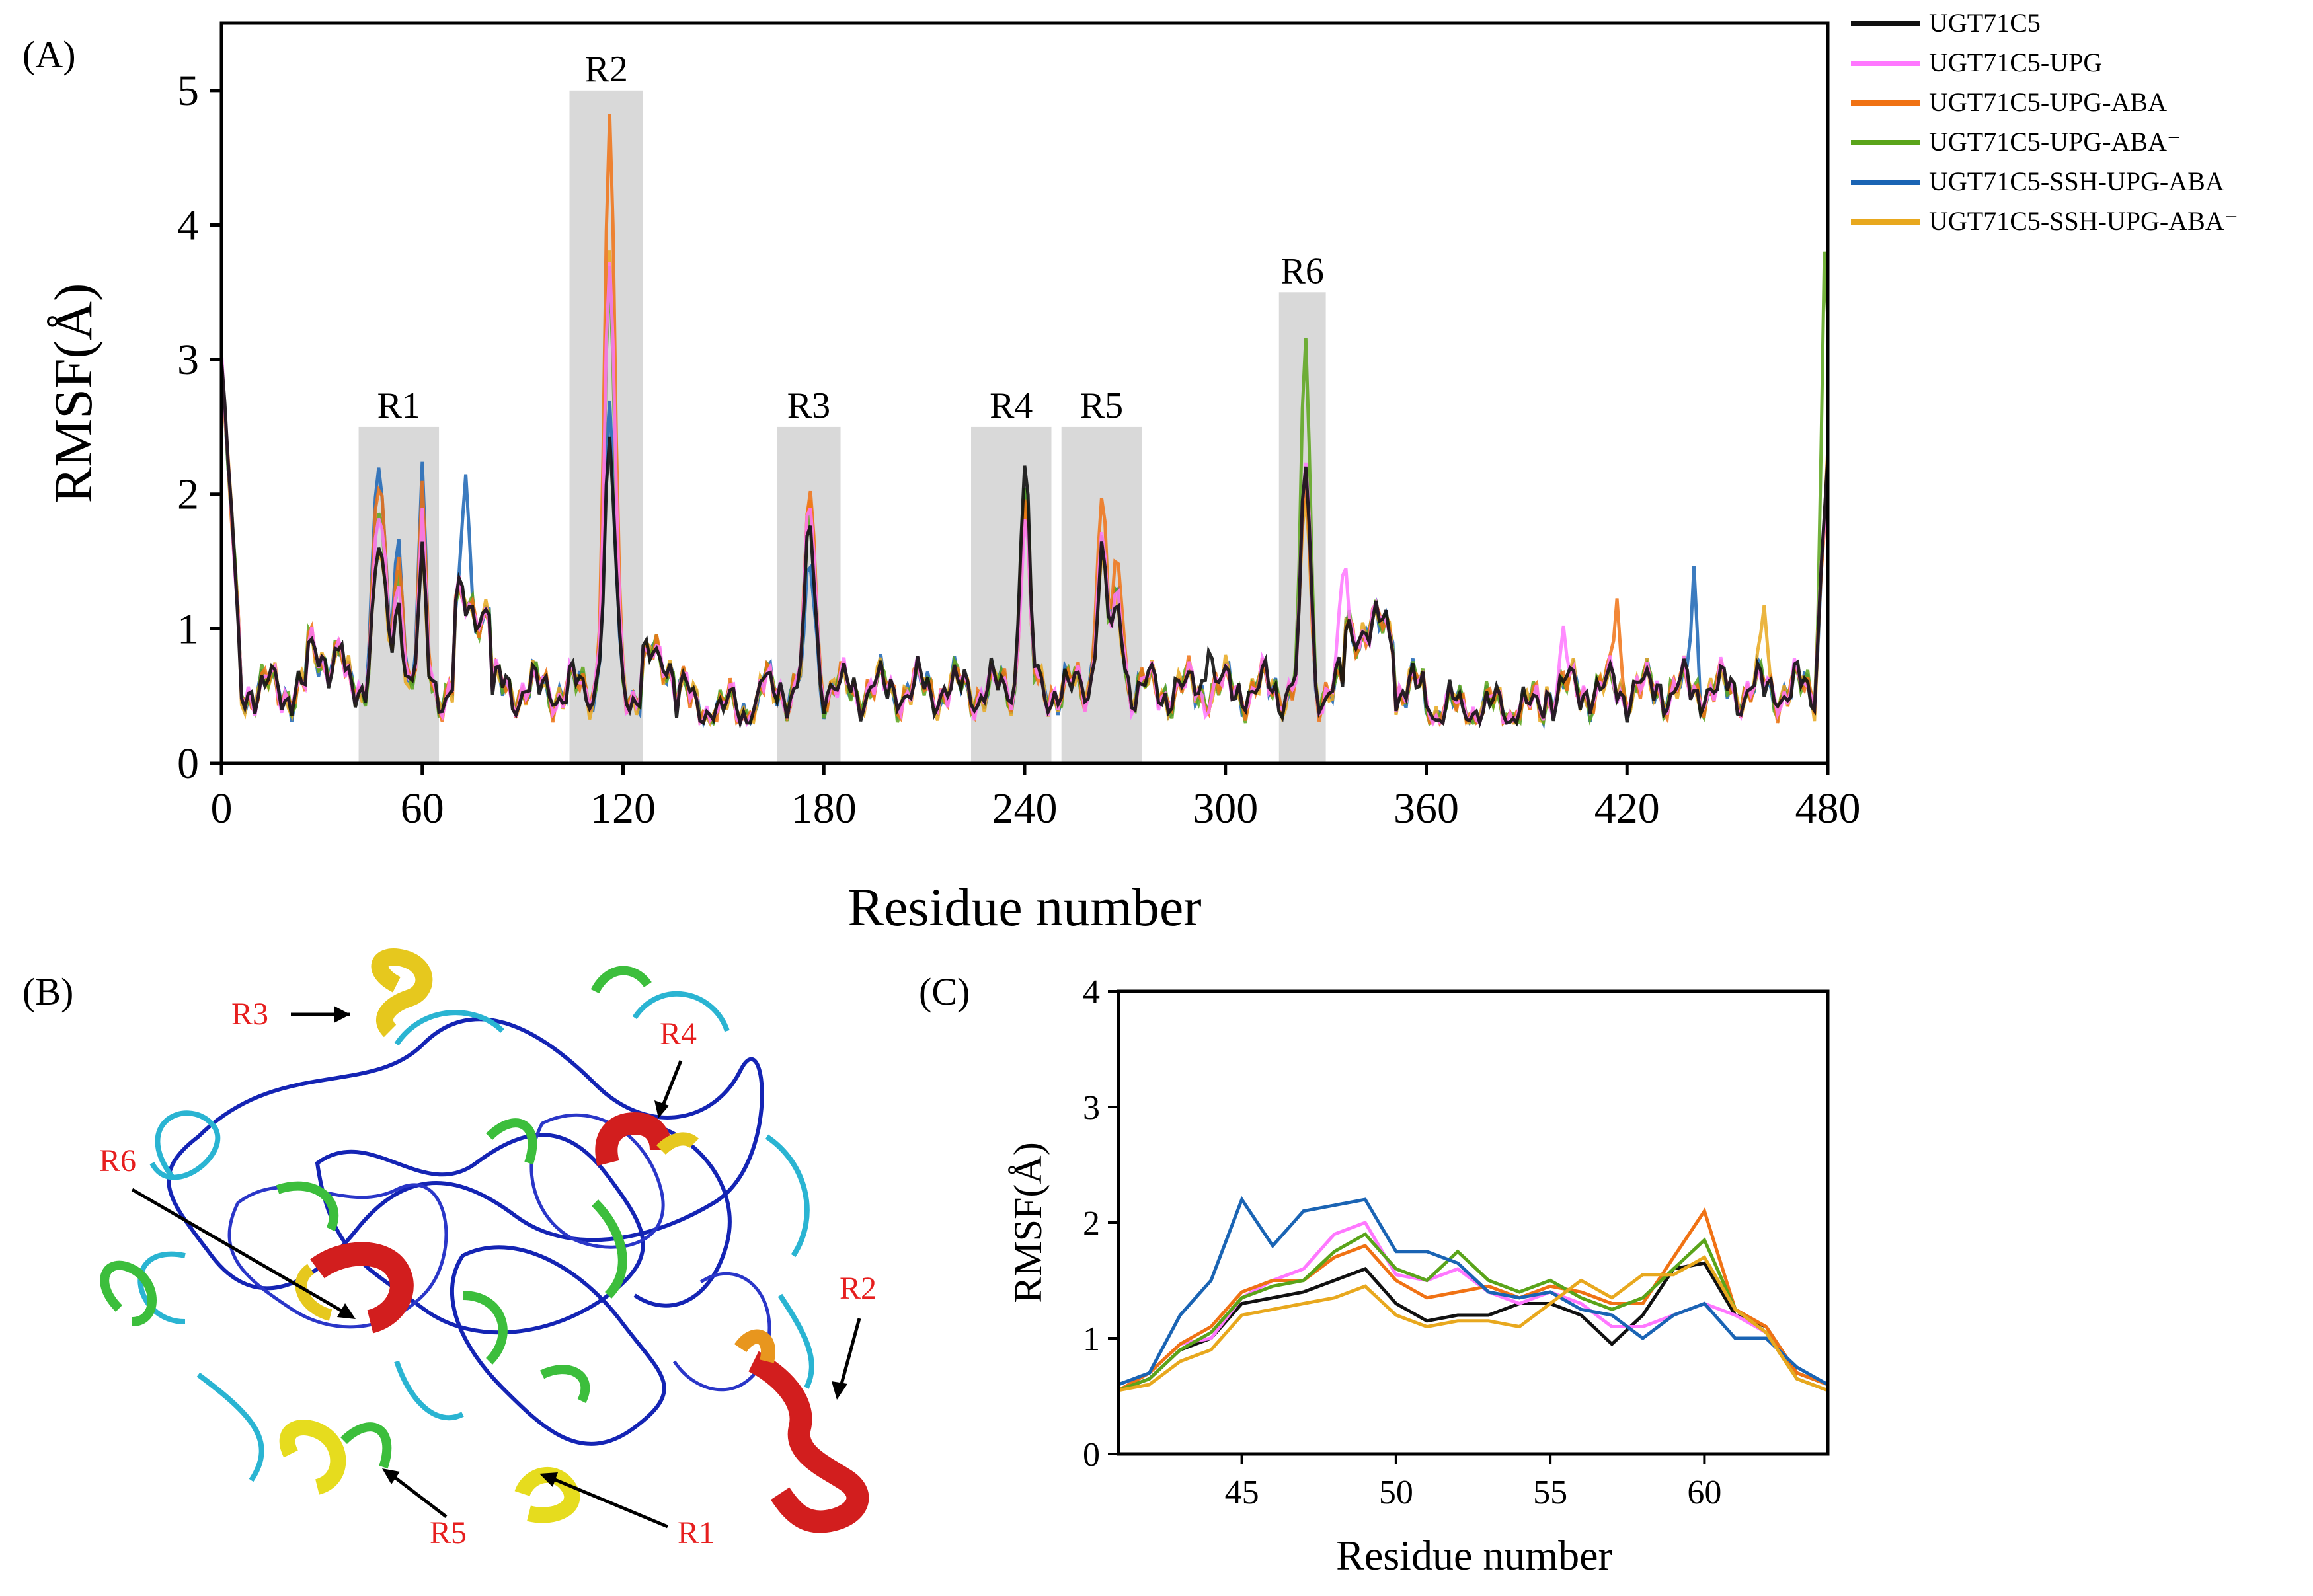 This screenshot has height=1596, width=2313. What do you see at coordinates (808, 405) in the screenshot?
I see `region-label-r3: R3` at bounding box center [808, 405].